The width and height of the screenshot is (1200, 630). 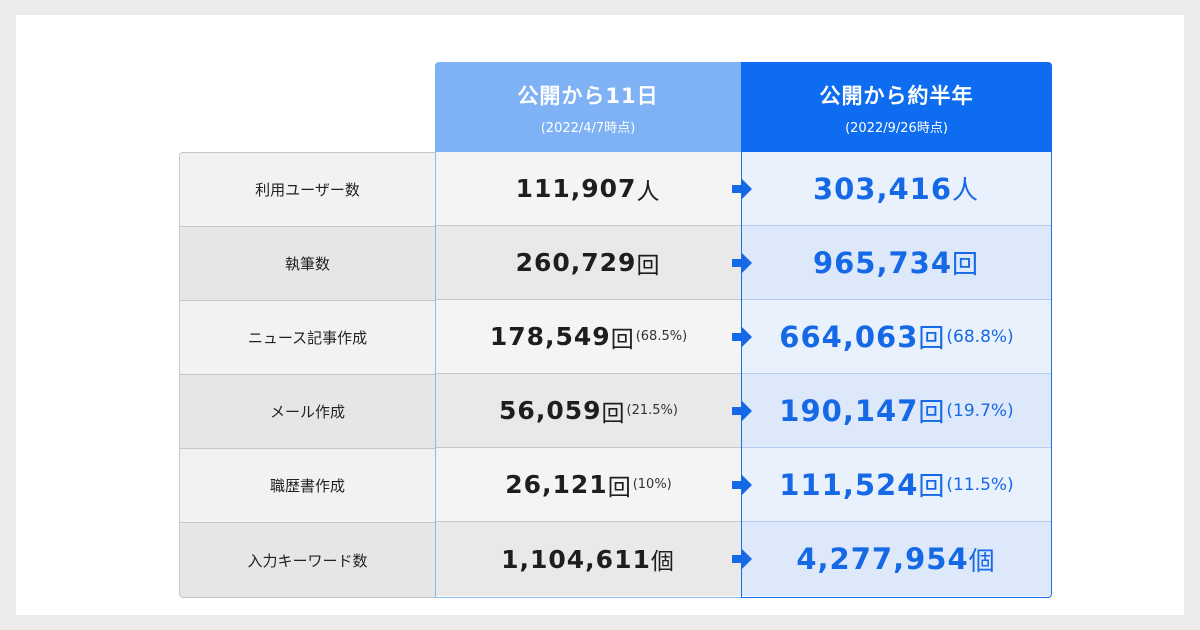 I want to click on row-label: メール作成, so click(x=307, y=412).